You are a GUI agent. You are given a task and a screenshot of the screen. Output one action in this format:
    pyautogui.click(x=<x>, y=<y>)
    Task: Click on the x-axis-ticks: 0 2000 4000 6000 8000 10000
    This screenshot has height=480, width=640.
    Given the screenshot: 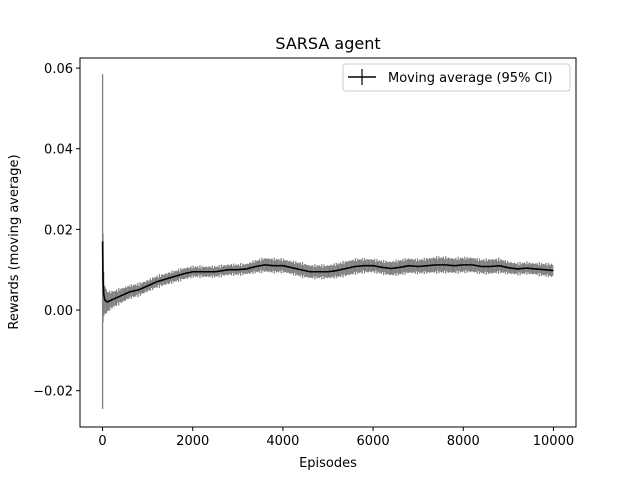 What is the action you would take?
    pyautogui.click(x=336, y=438)
    